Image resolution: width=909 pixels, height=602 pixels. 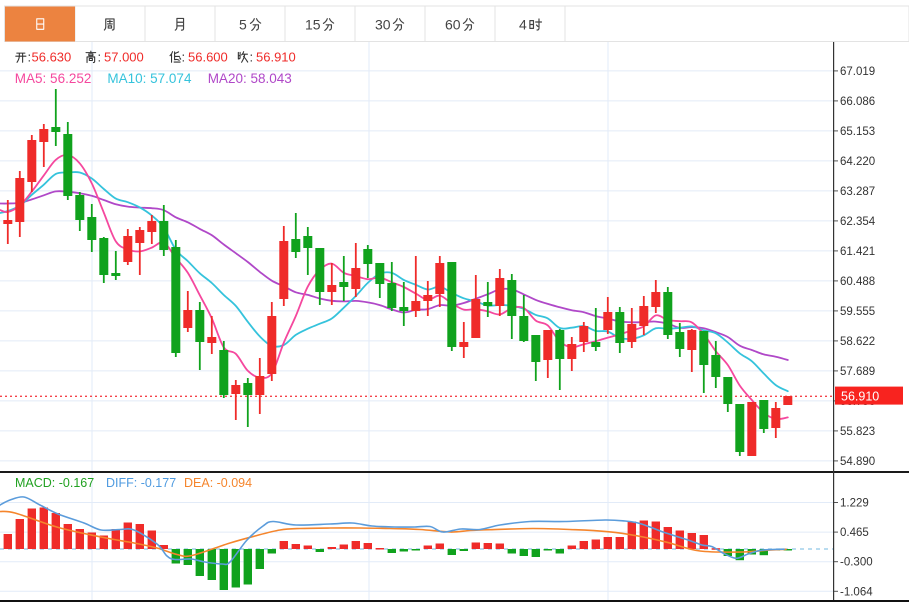 I want to click on svg-text: 0.465, so click(x=854, y=533).